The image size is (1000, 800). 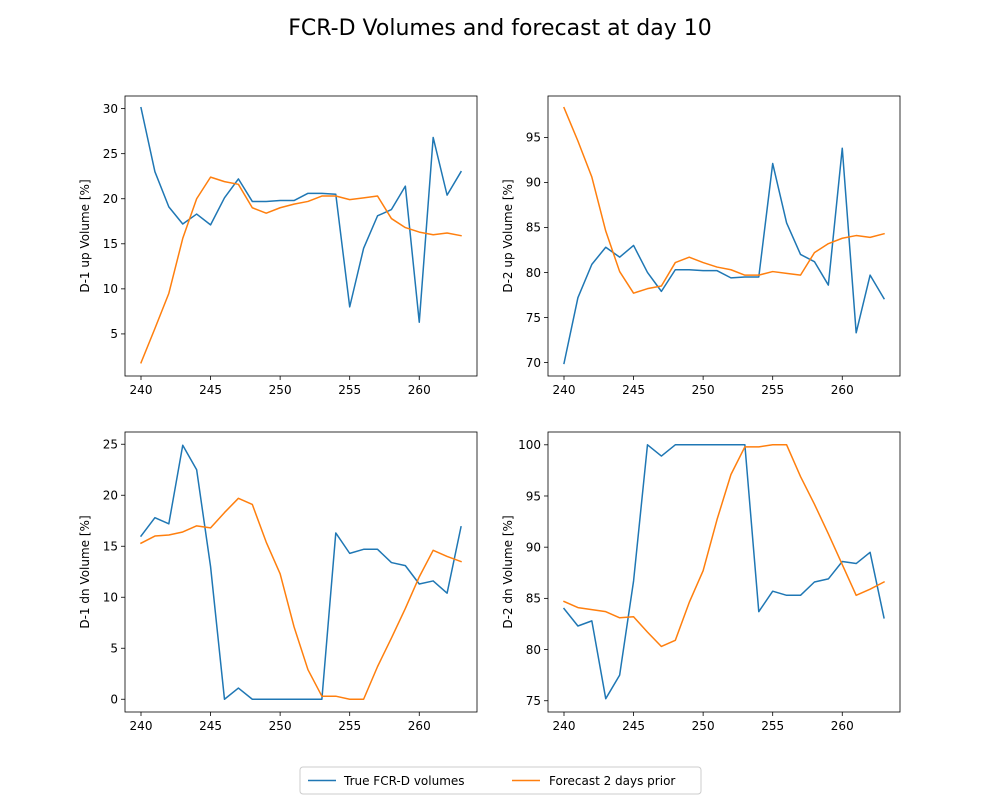 I want to click on legend: True FCR-D volumes Forecast 2 days prior, so click(x=500, y=780).